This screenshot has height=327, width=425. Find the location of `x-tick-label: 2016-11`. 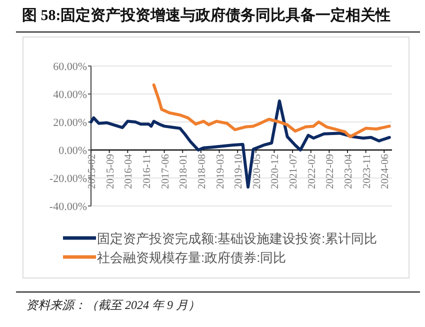

x-tick-label: 2016-11 is located at coordinates (147, 171).